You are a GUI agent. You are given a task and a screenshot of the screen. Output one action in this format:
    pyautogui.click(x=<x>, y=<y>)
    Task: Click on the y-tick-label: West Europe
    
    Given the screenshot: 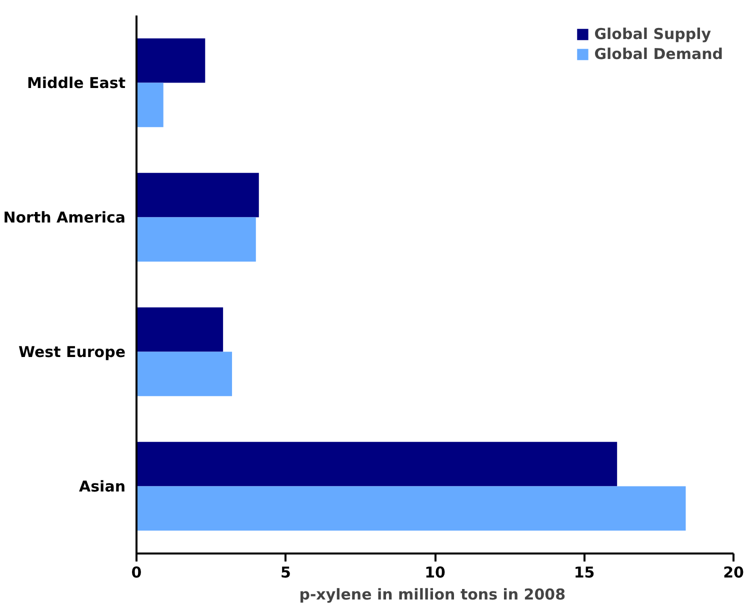 What is the action you would take?
    pyautogui.click(x=72, y=351)
    